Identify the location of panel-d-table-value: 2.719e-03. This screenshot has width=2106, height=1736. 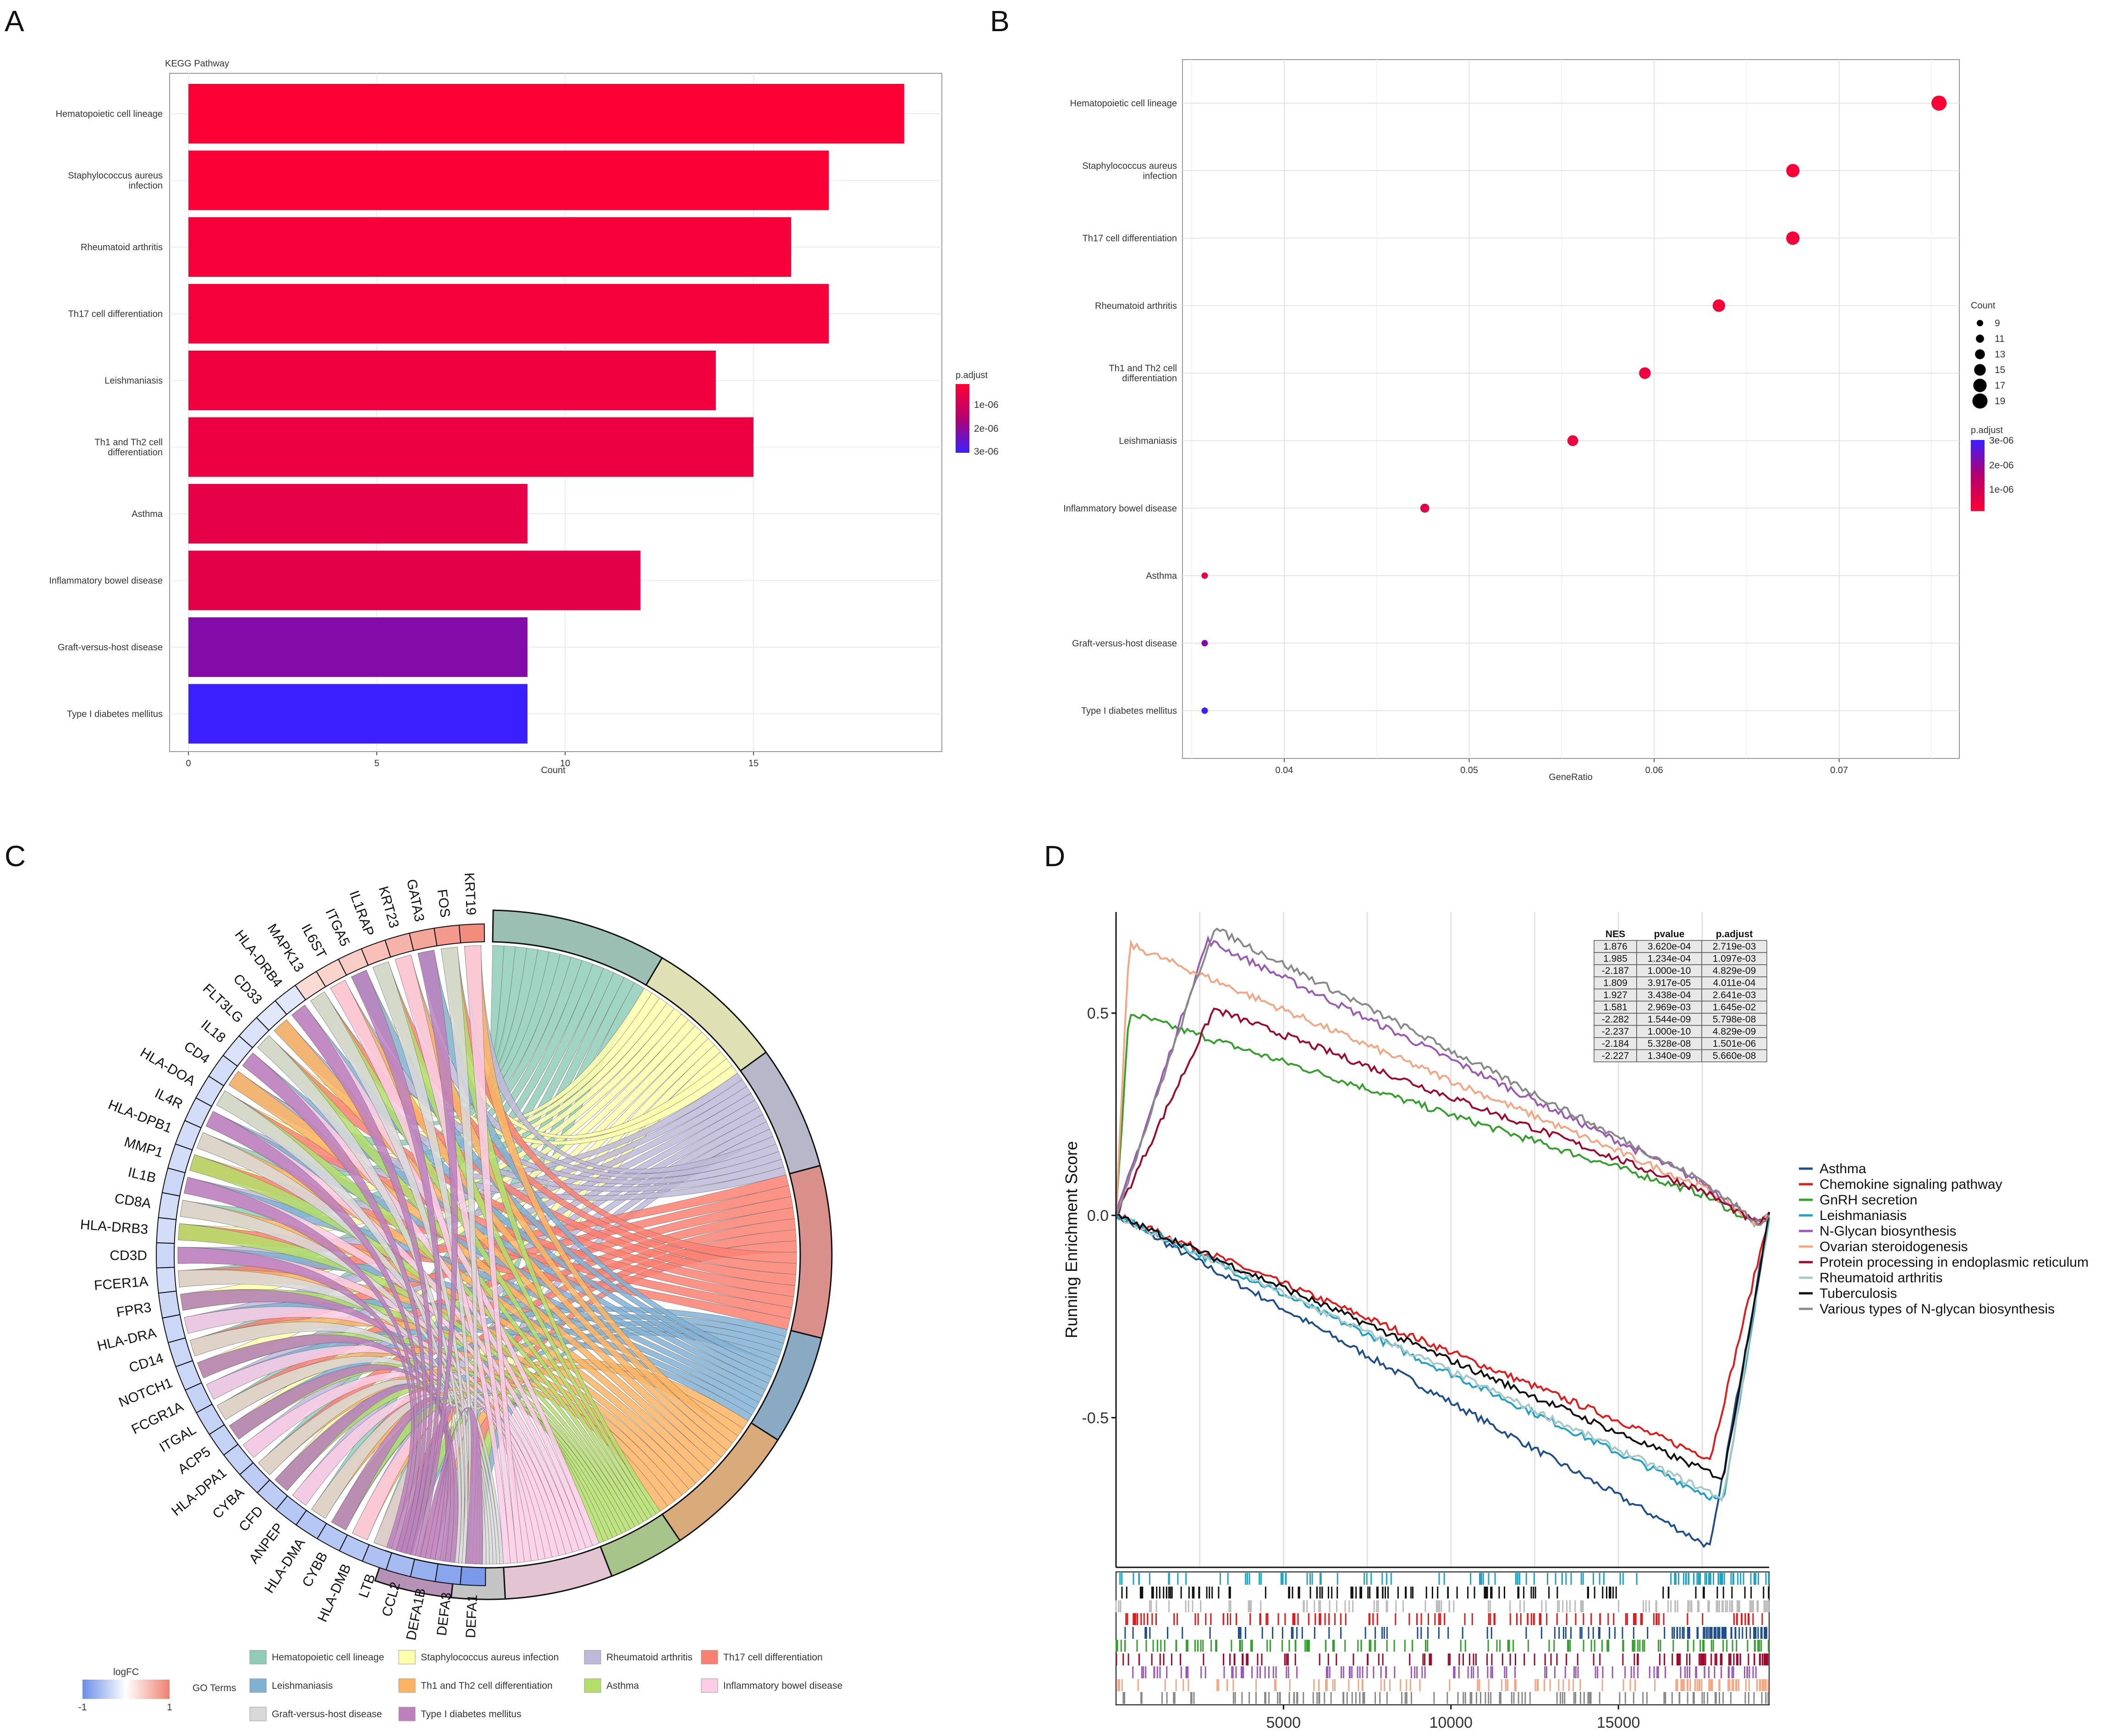
(1734, 947).